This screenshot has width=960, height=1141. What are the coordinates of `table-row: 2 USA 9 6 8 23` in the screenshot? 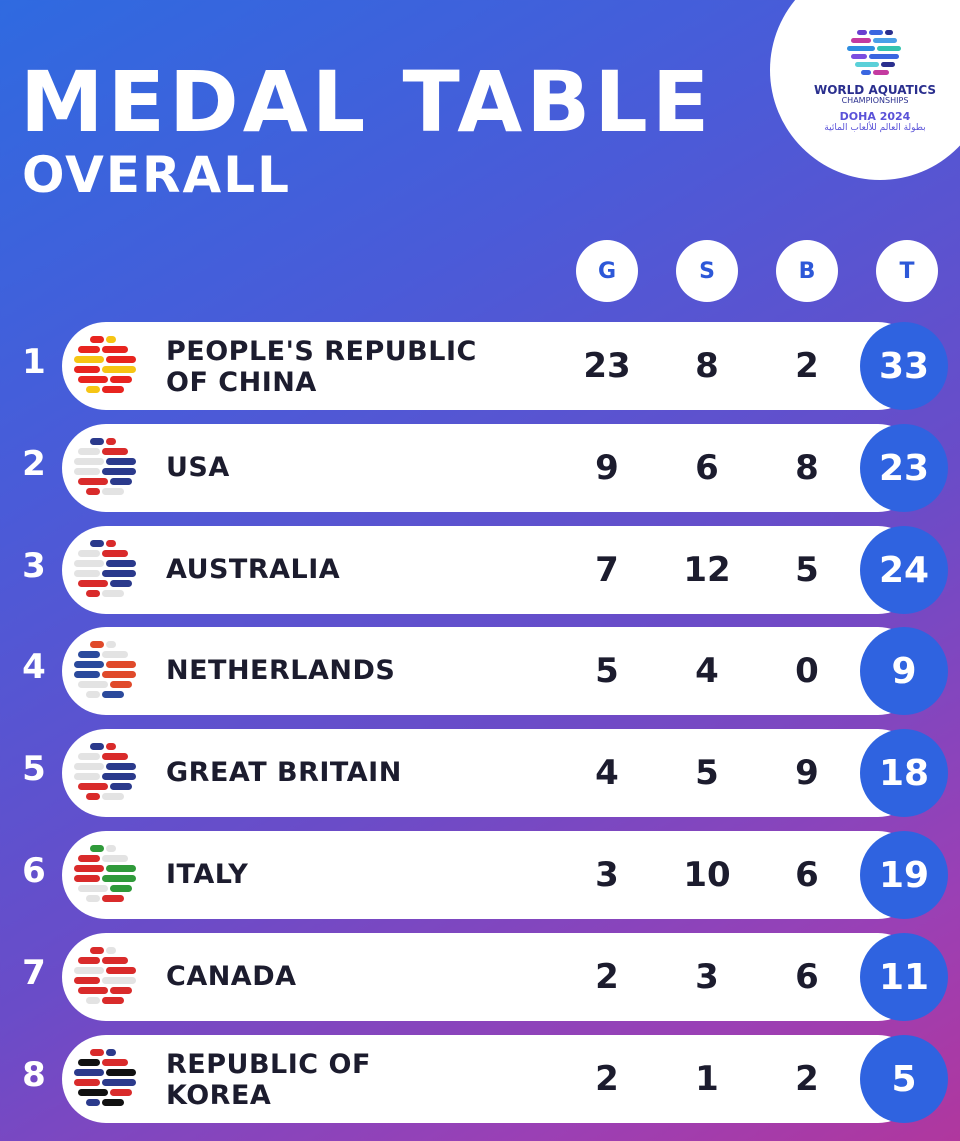 It's located at (480, 468).